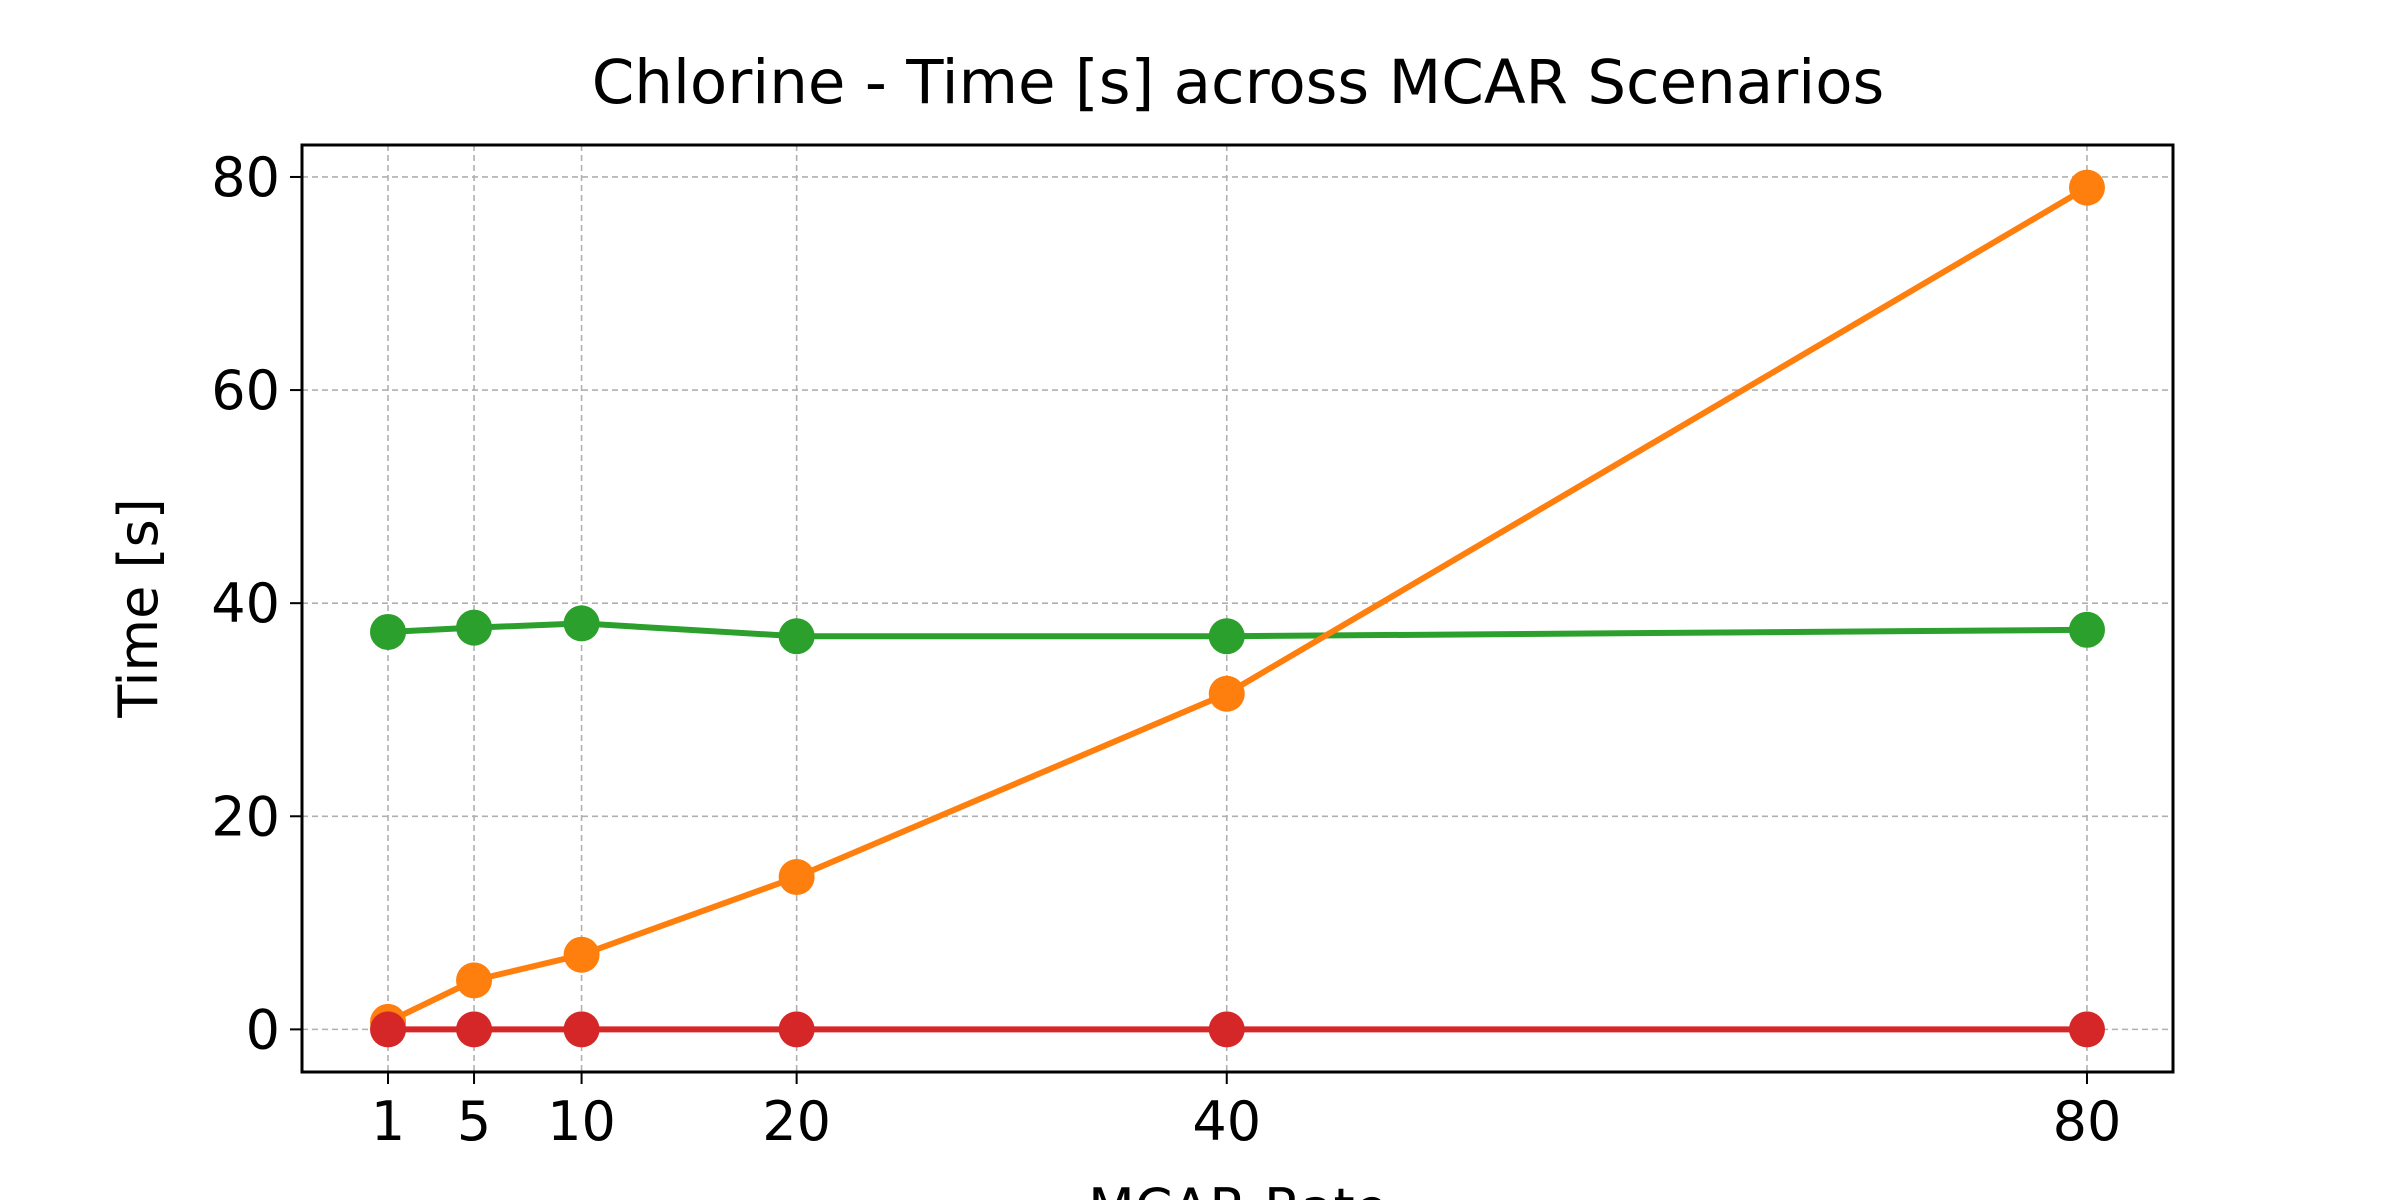 The width and height of the screenshot is (2400, 1200). I want to click on y-tick-label: 60, so click(245, 390).